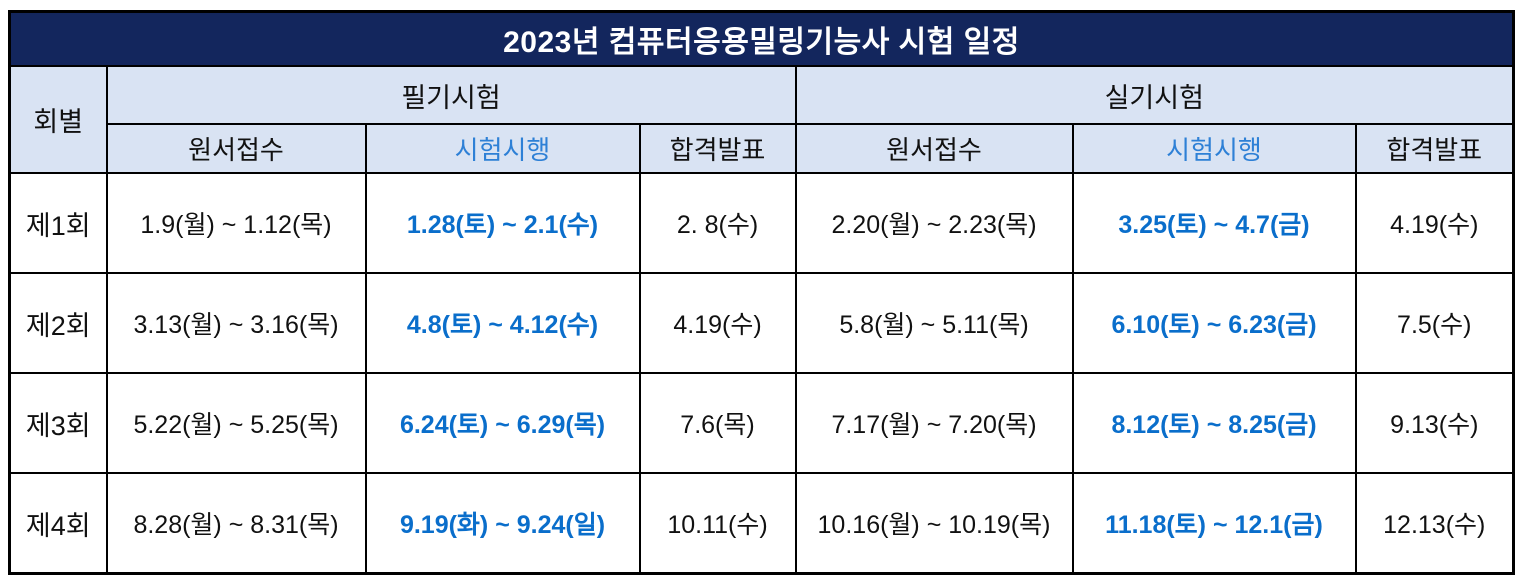 This screenshot has height=575, width=1521. Describe the element at coordinates (1214, 523) in the screenshot. I see `practical-exam-period: 11.18(토) ~ 12.1(금)` at that location.